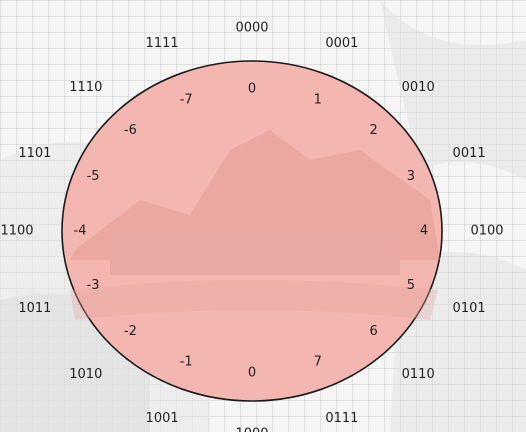 Image resolution: width=526 pixels, height=432 pixels. Describe the element at coordinates (16, 231) in the screenshot. I see `binary-label-1100: 1100` at that location.